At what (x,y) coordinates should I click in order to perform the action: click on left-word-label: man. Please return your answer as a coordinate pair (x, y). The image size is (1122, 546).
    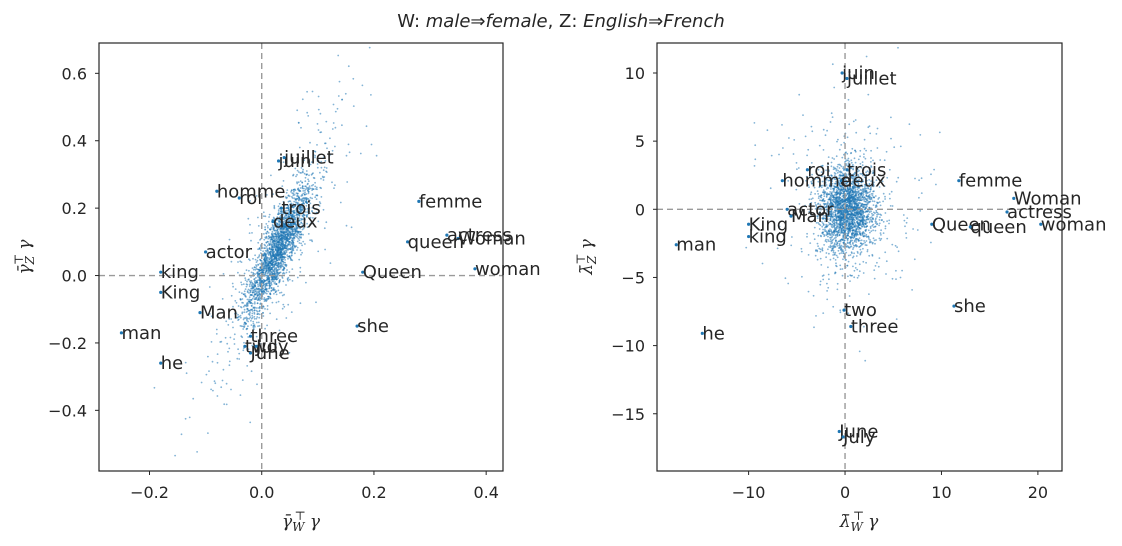
    Looking at the image, I should click on (141, 333).